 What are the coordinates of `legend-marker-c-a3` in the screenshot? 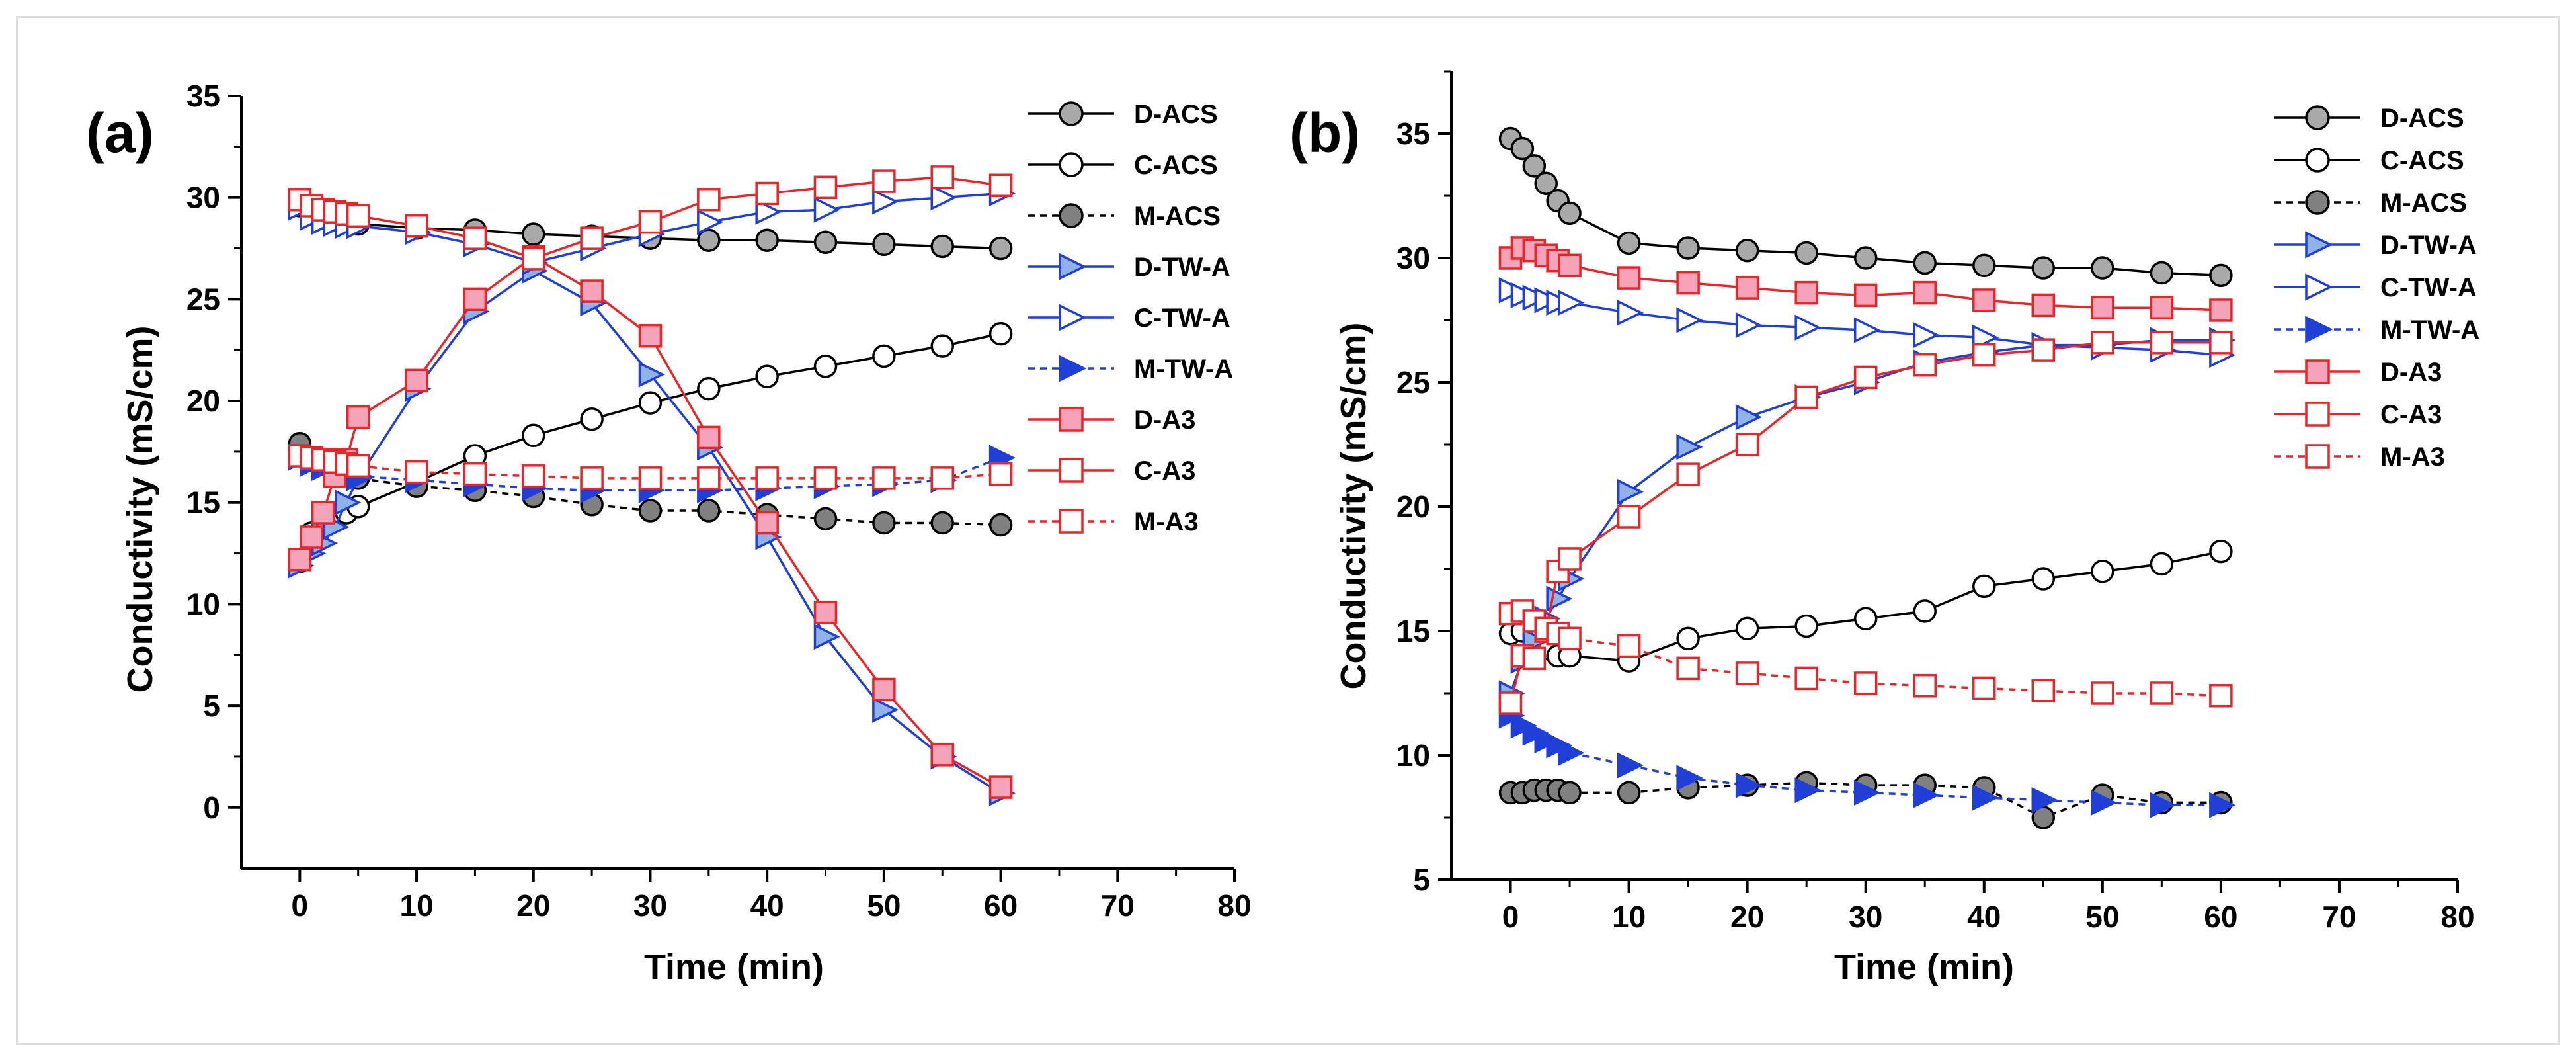 It's located at (1071, 470).